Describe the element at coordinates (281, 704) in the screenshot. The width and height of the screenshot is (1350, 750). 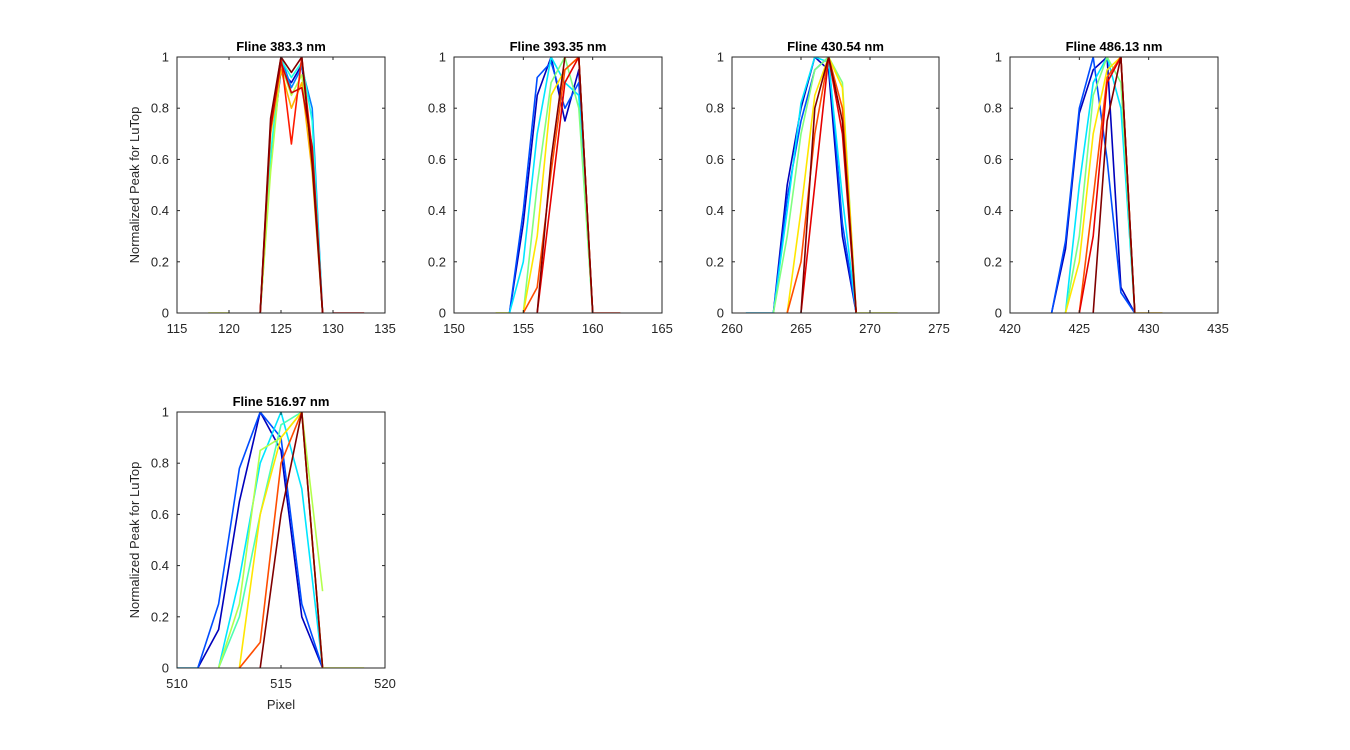
I see `x-axis-label: Pixel` at that location.